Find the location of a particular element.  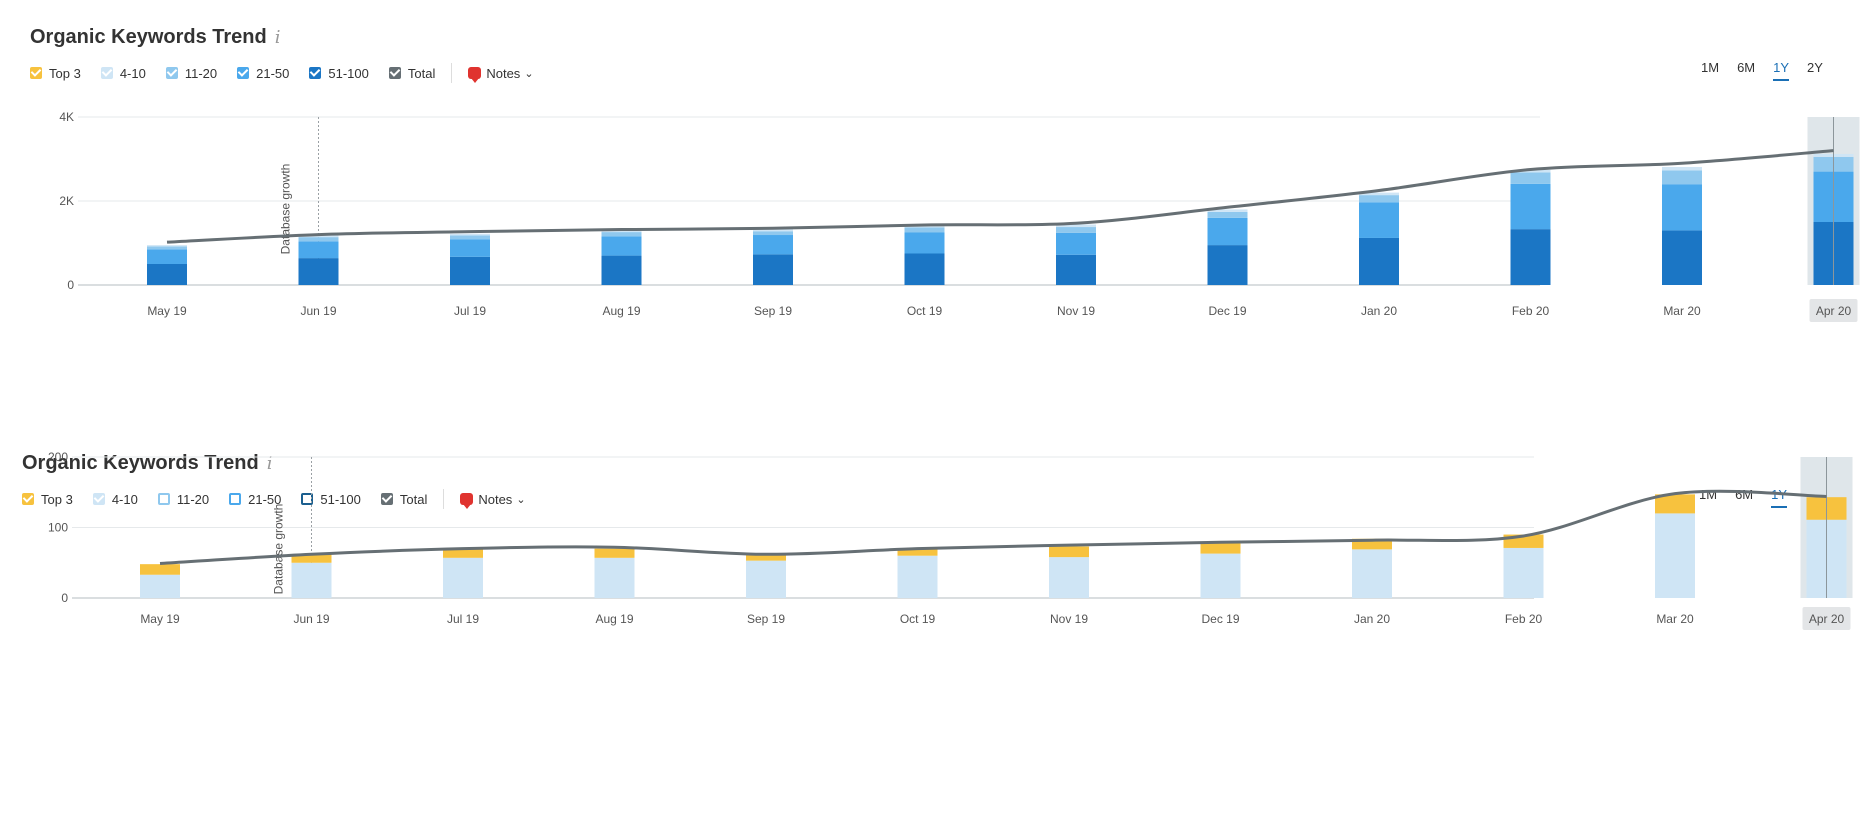

period-1m: 1M is located at coordinates (1710, 67).